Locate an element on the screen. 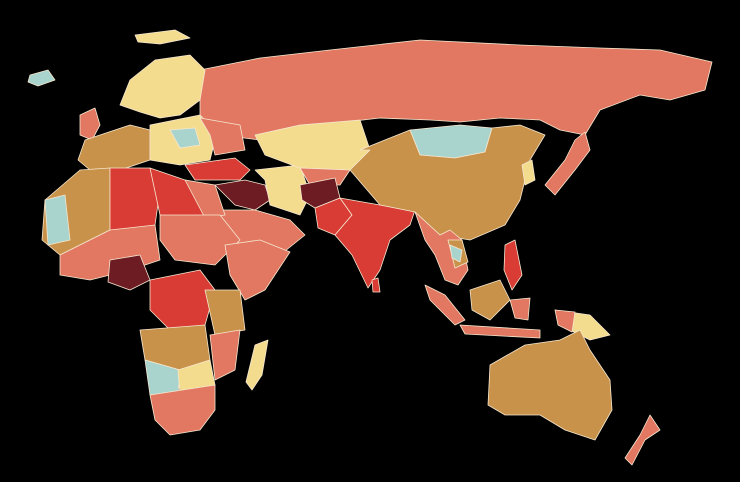  horn-of-africa is located at coordinates (257, 270).